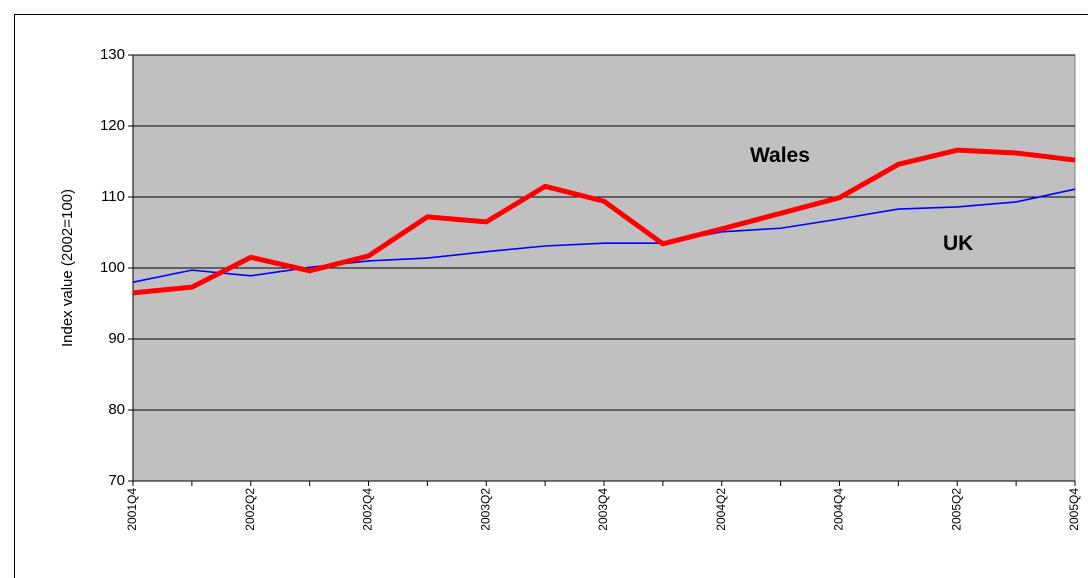 Image resolution: width=1088 pixels, height=578 pixels. I want to click on y-tick-label: 130, so click(112, 54).